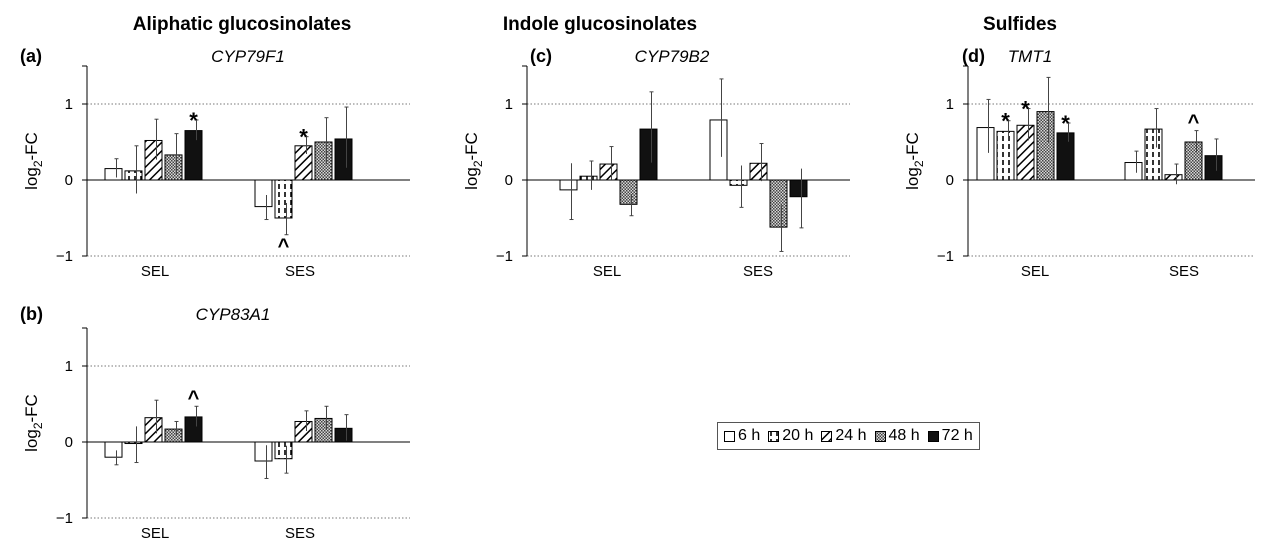 The width and height of the screenshot is (1270, 541). I want to click on significance-marker-a-ses-24h: *, so click(303, 137).